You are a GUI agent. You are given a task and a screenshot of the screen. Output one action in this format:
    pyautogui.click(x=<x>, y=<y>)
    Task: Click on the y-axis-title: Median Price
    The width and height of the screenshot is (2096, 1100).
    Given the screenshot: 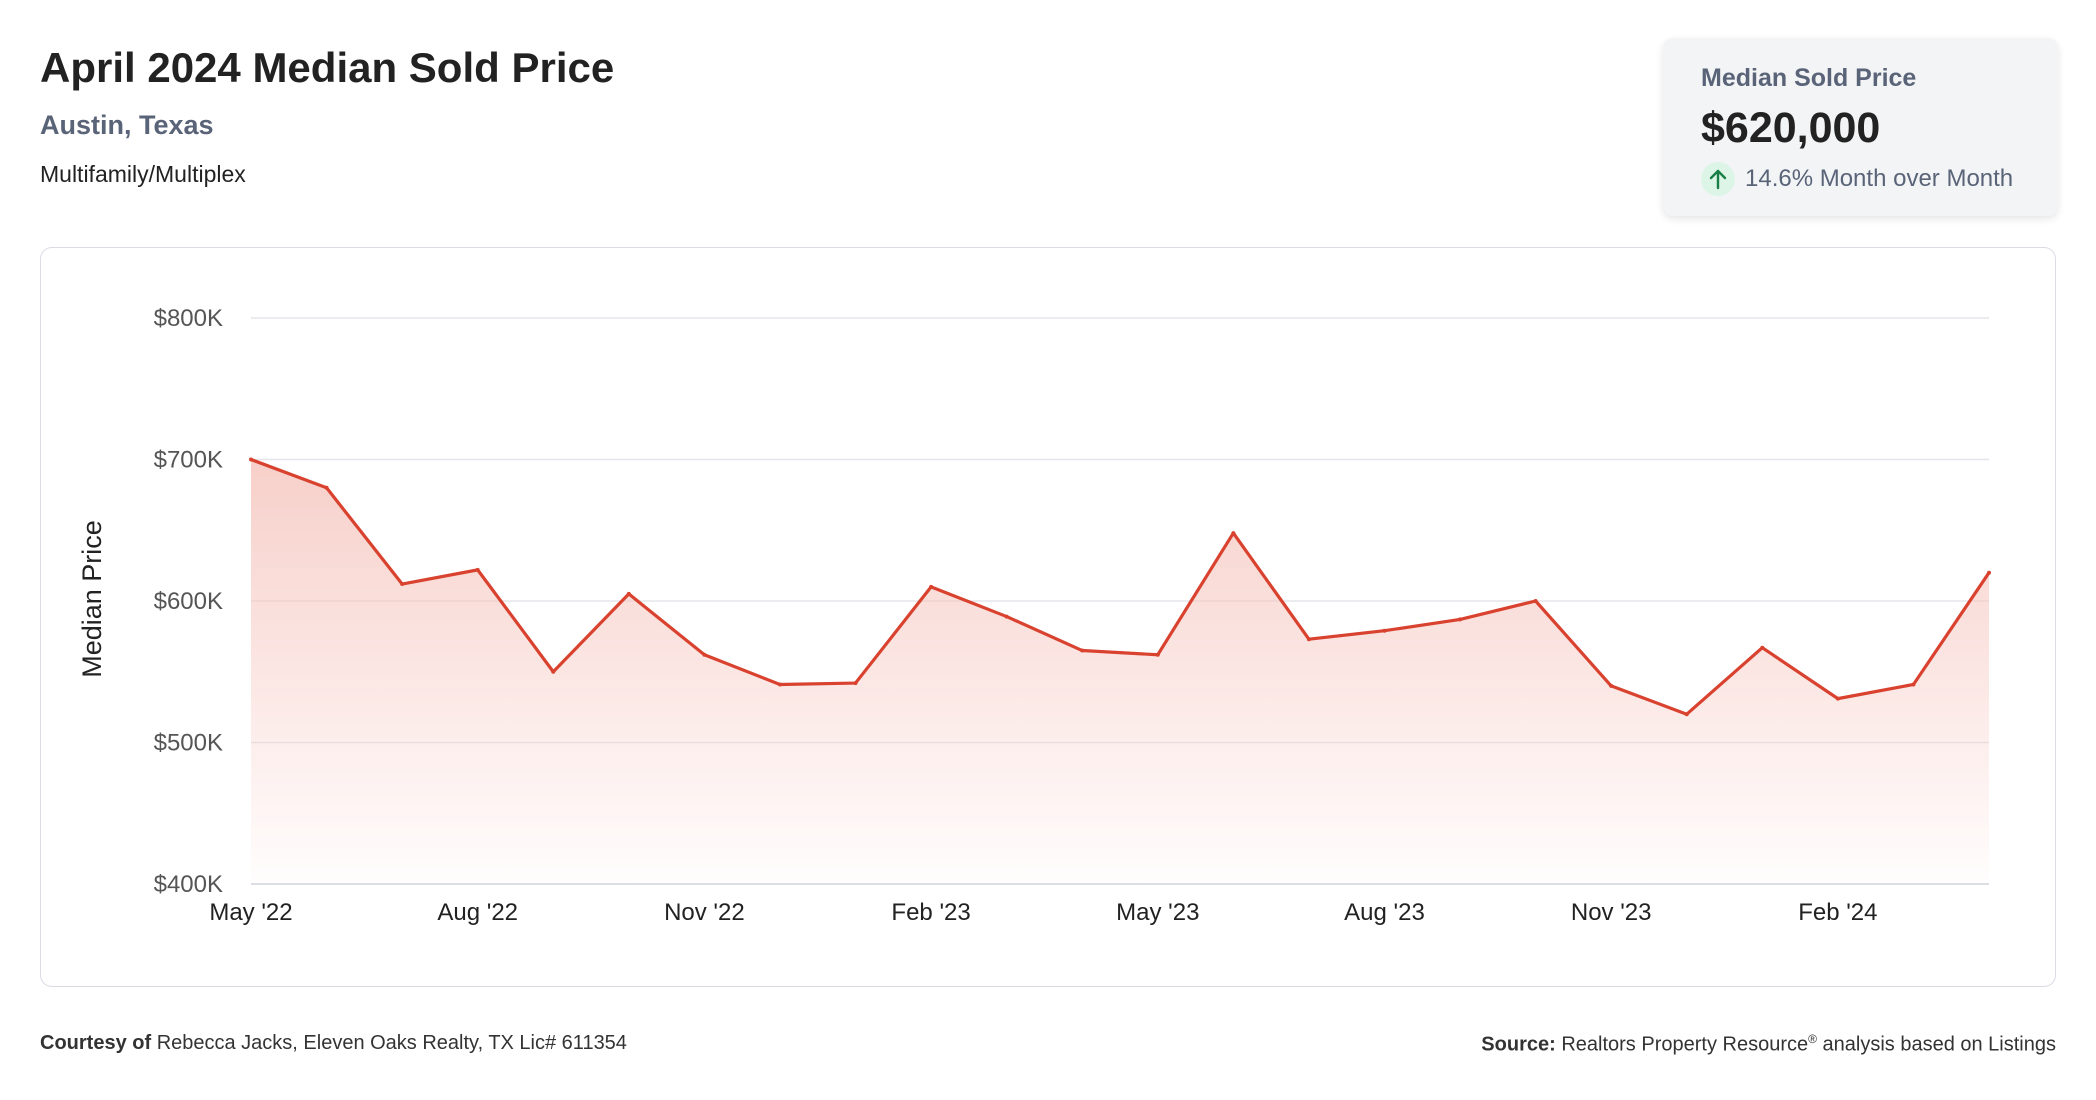 What is the action you would take?
    pyautogui.click(x=92, y=599)
    